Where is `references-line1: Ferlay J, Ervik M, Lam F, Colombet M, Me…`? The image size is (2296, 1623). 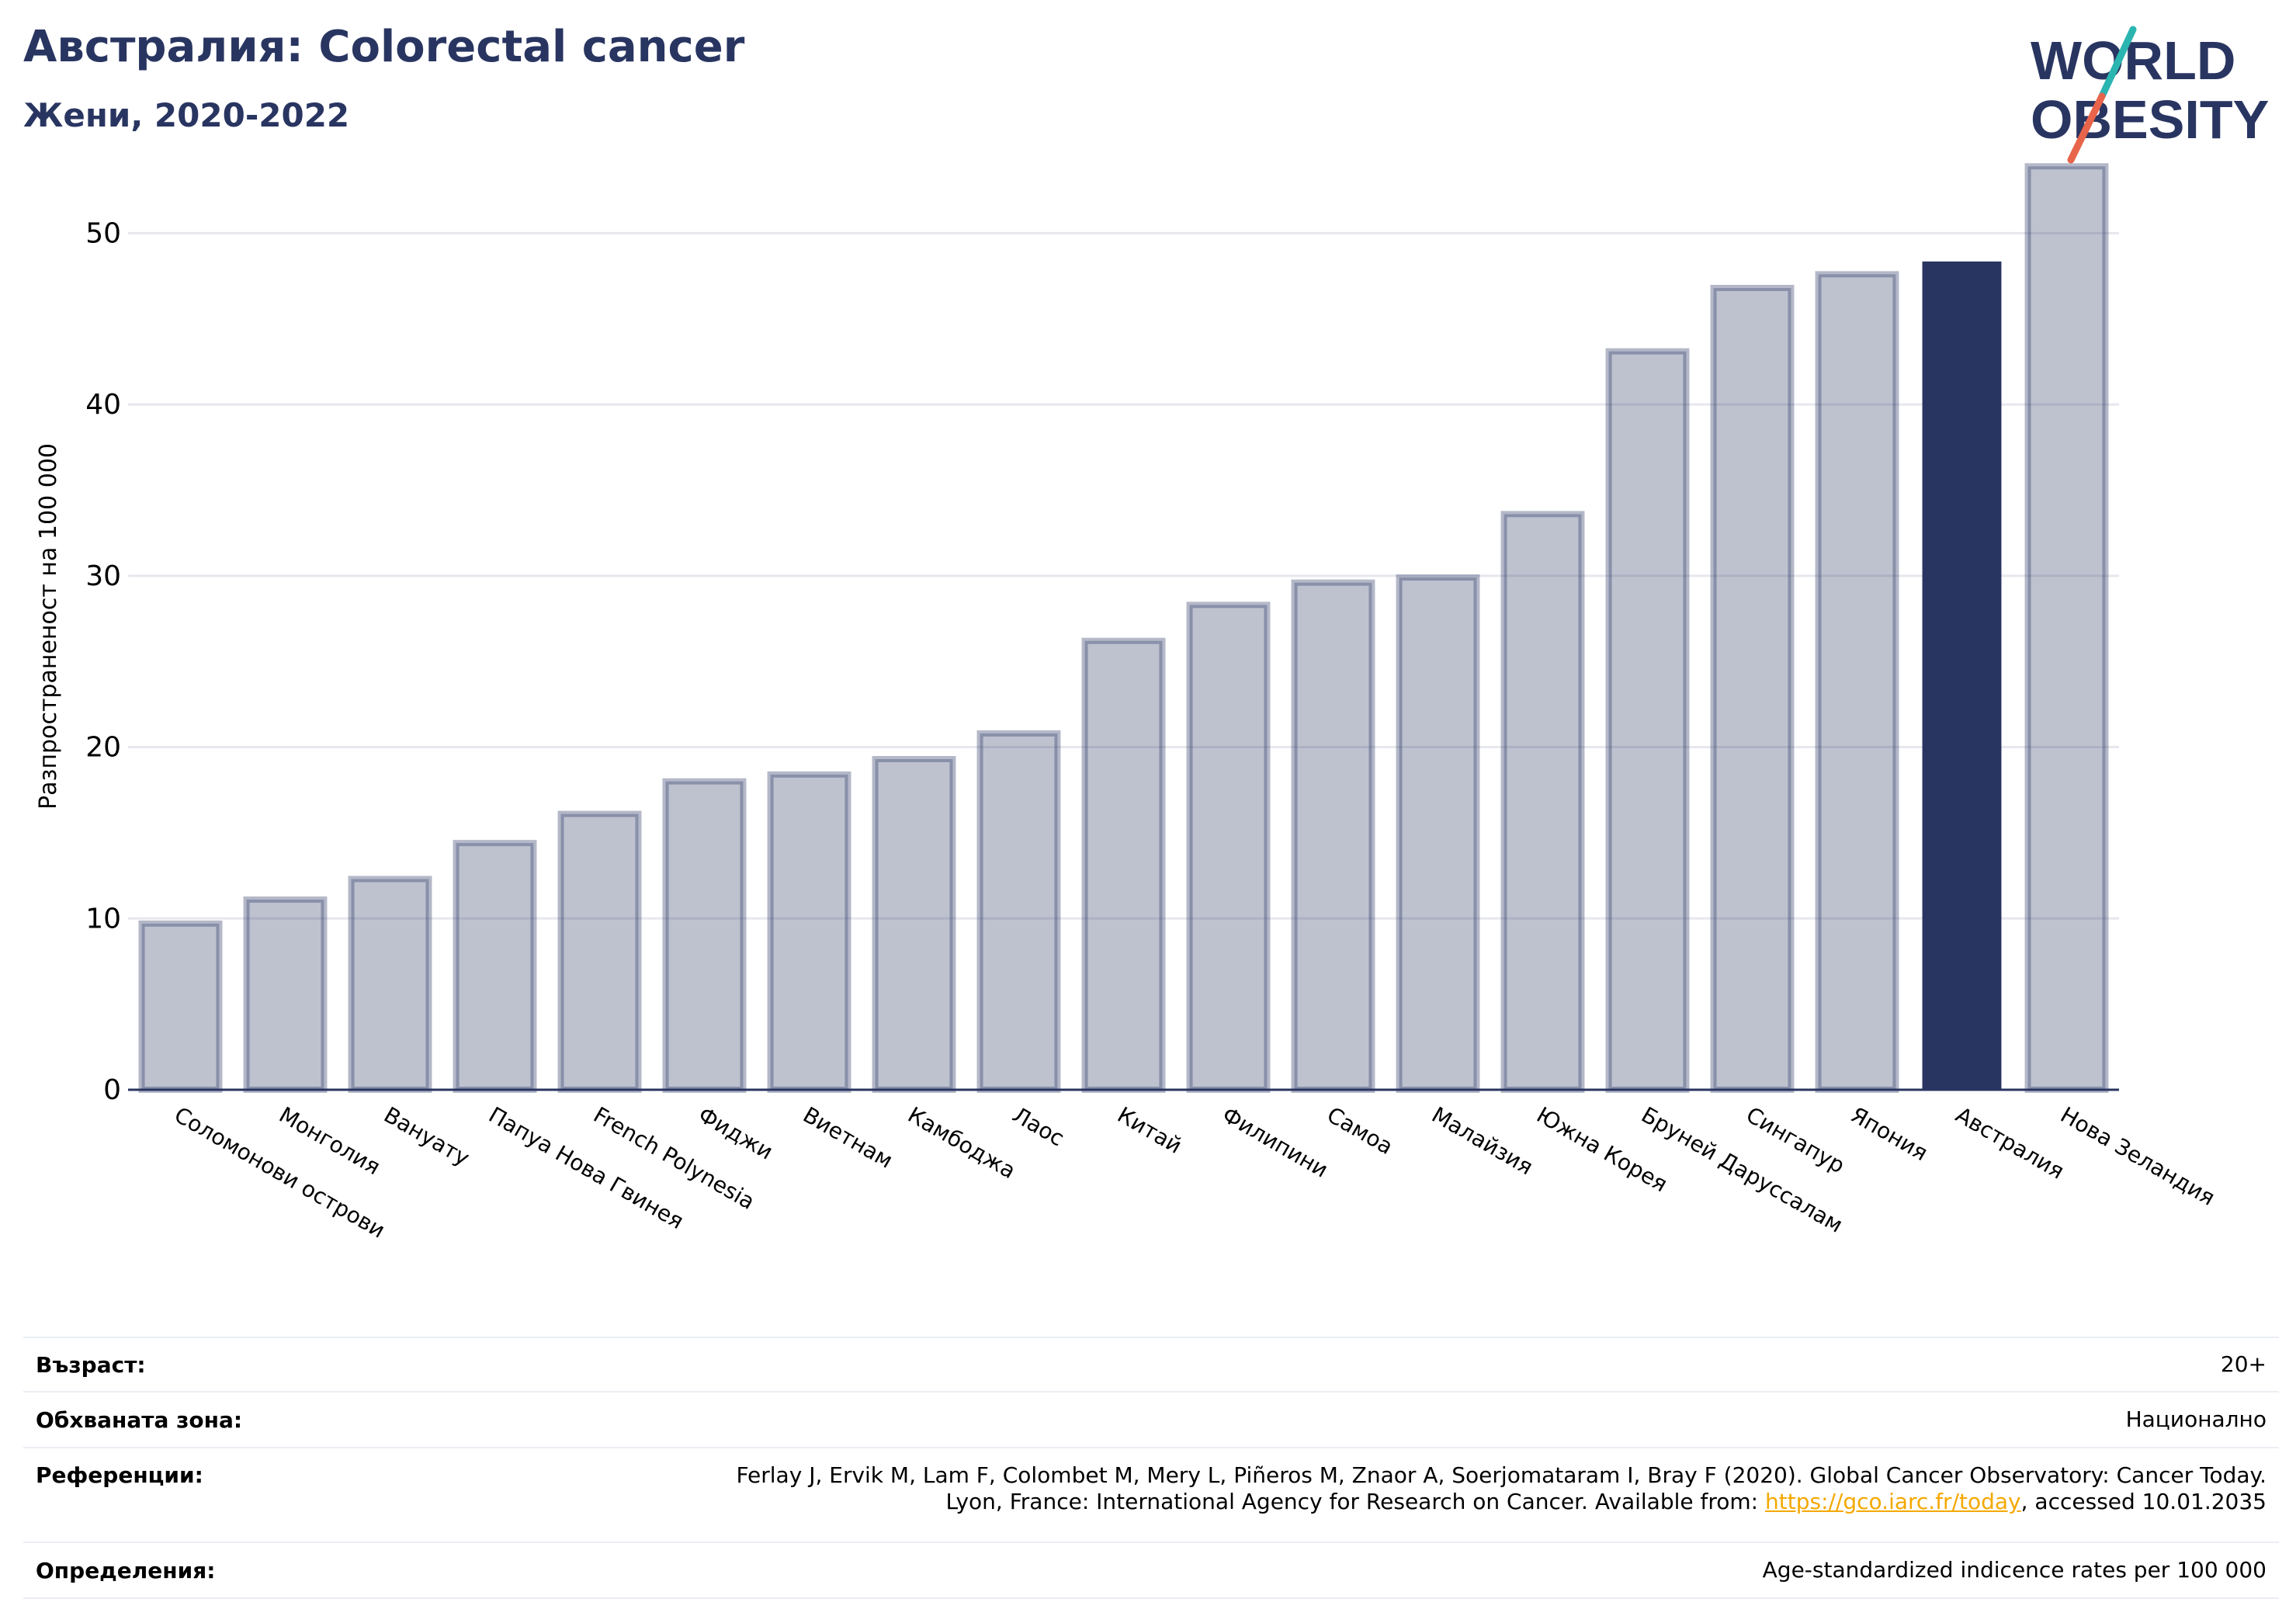 references-line1: Ferlay J, Ervik M, Lam F, Colombet M, Me… is located at coordinates (1501, 1475).